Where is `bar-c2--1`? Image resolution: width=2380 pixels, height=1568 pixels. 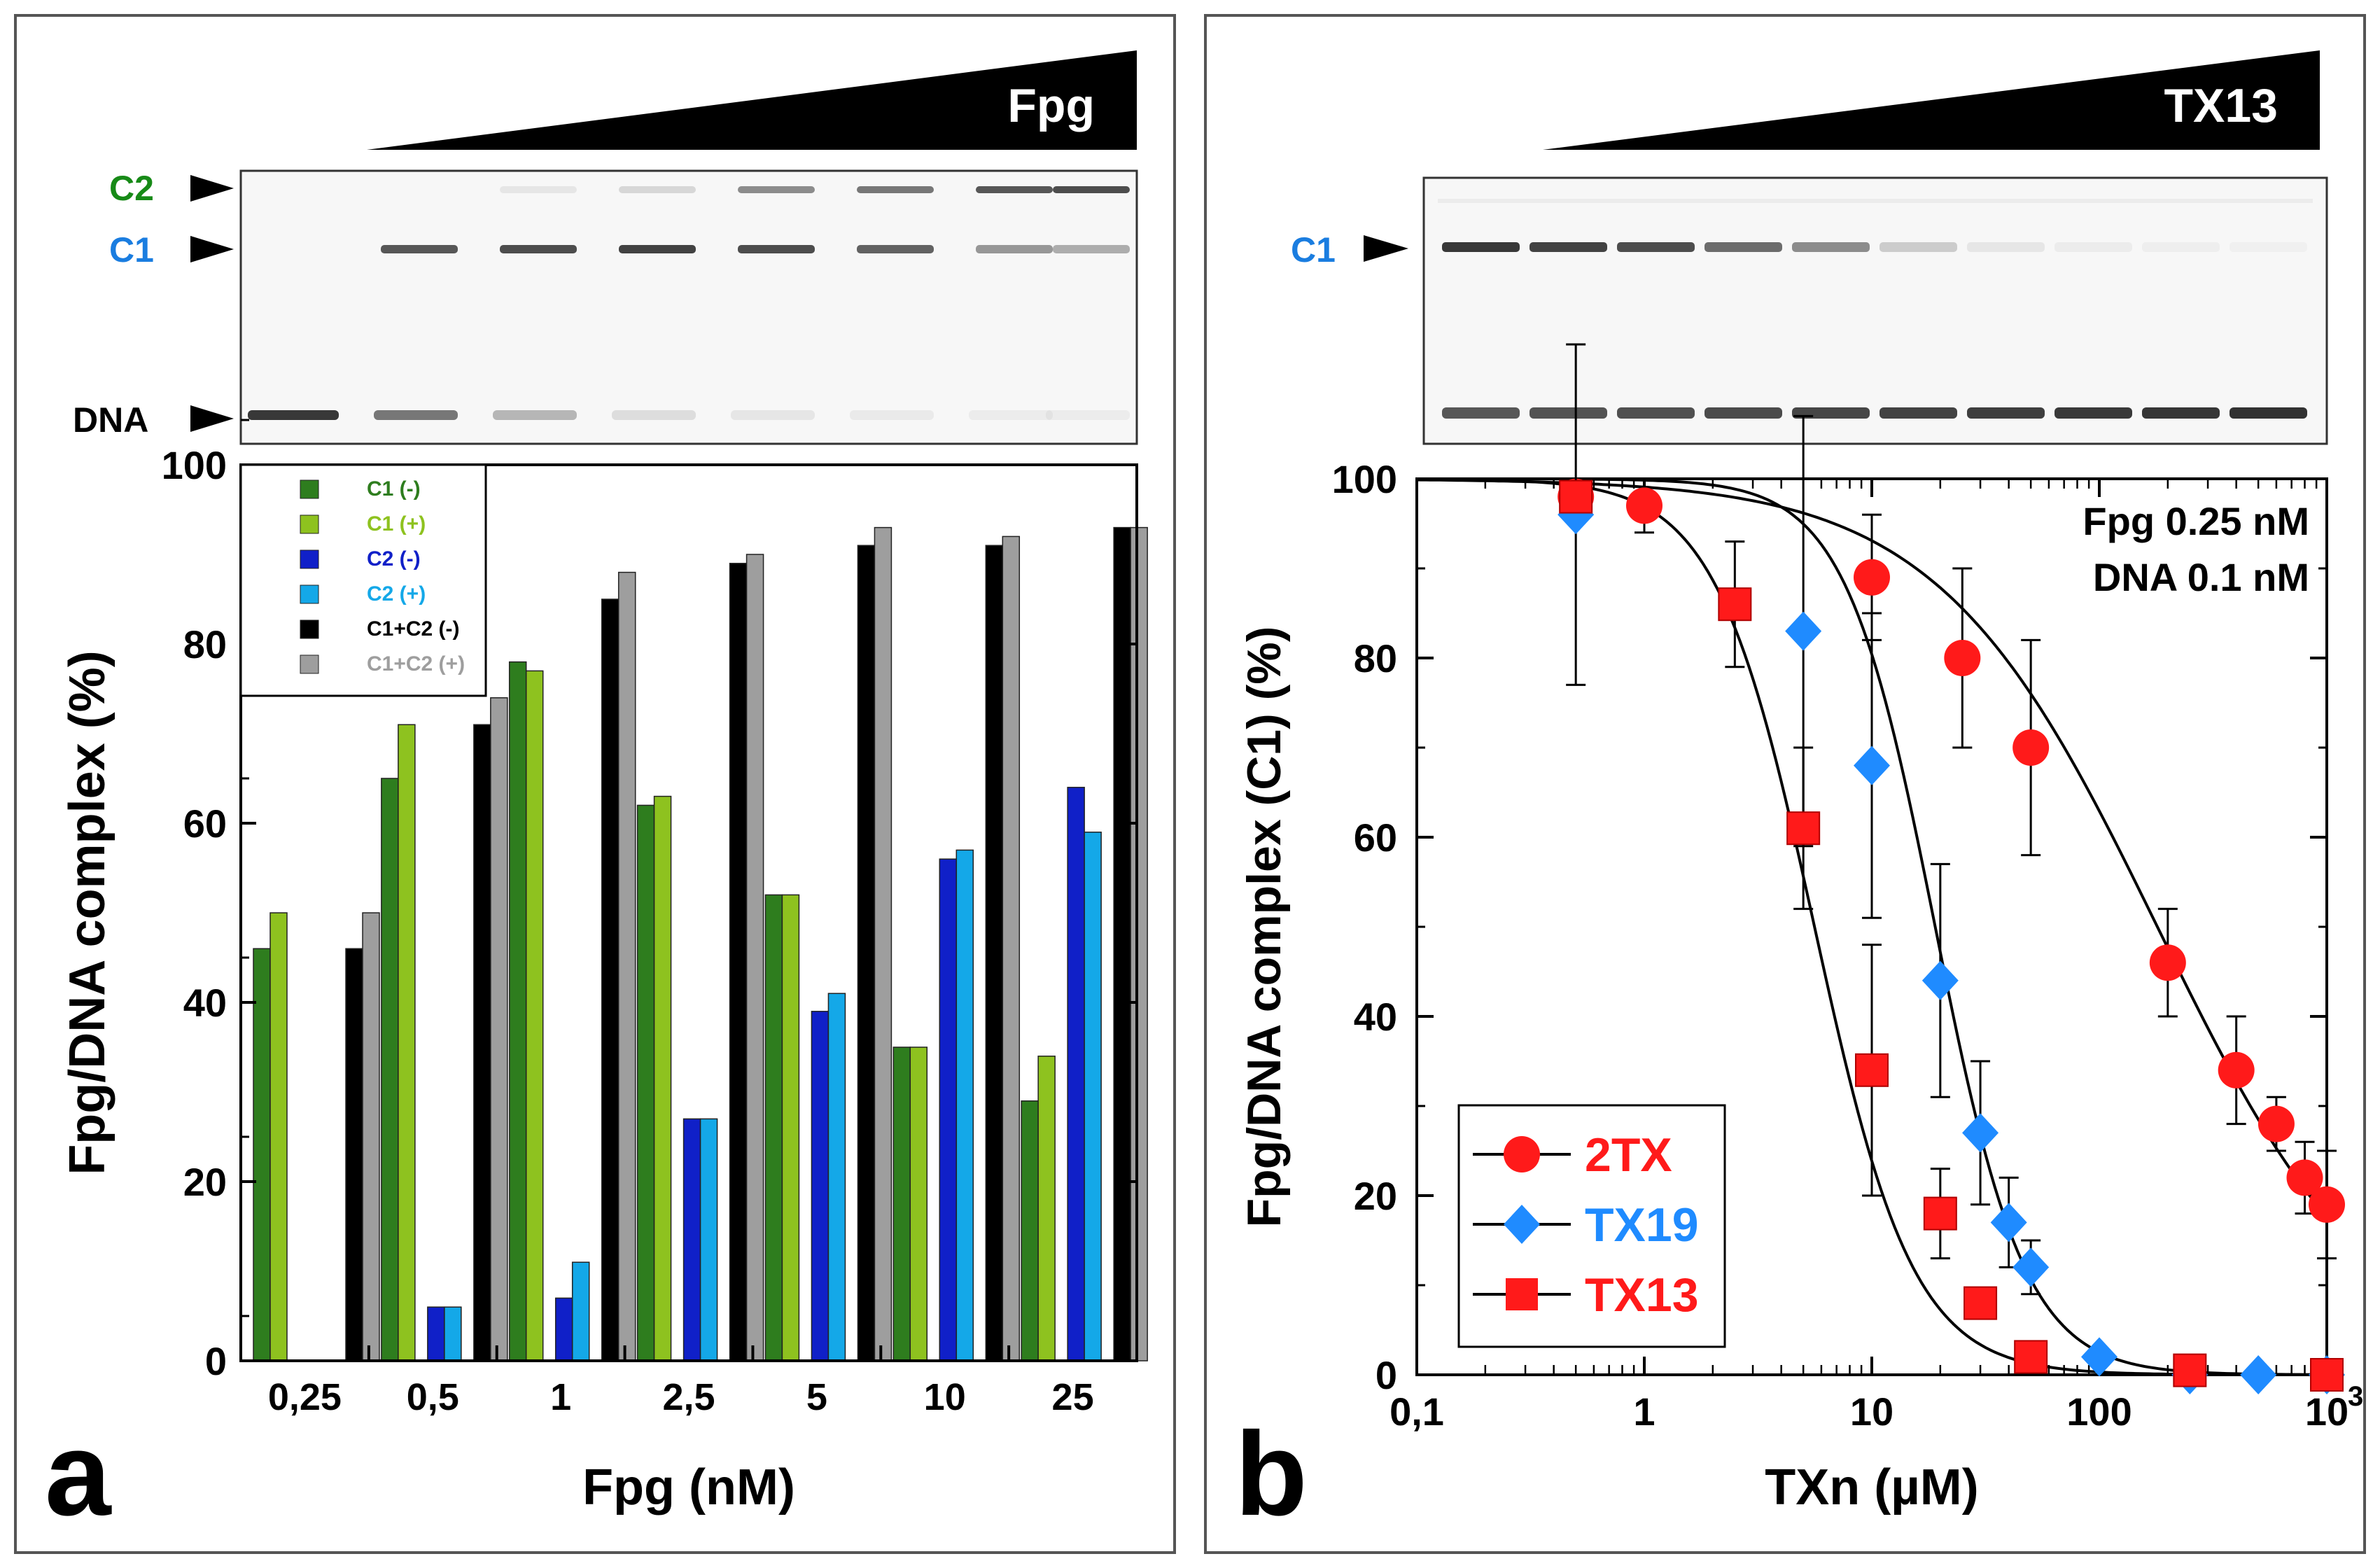
bar-c2--1 is located at coordinates (453, 1334).